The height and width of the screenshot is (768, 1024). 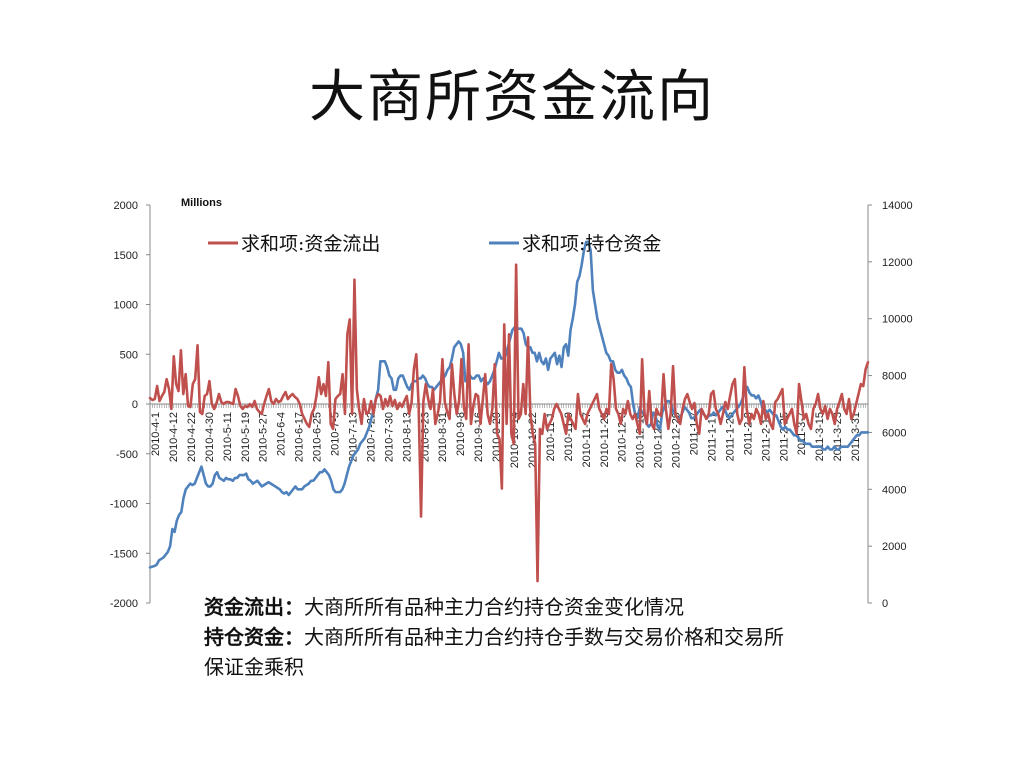 I want to click on note-position: 持仓资金：大商所所有品种主力合约持仓手数与交易价格和交易所保证金乘积, so click(x=499, y=652).